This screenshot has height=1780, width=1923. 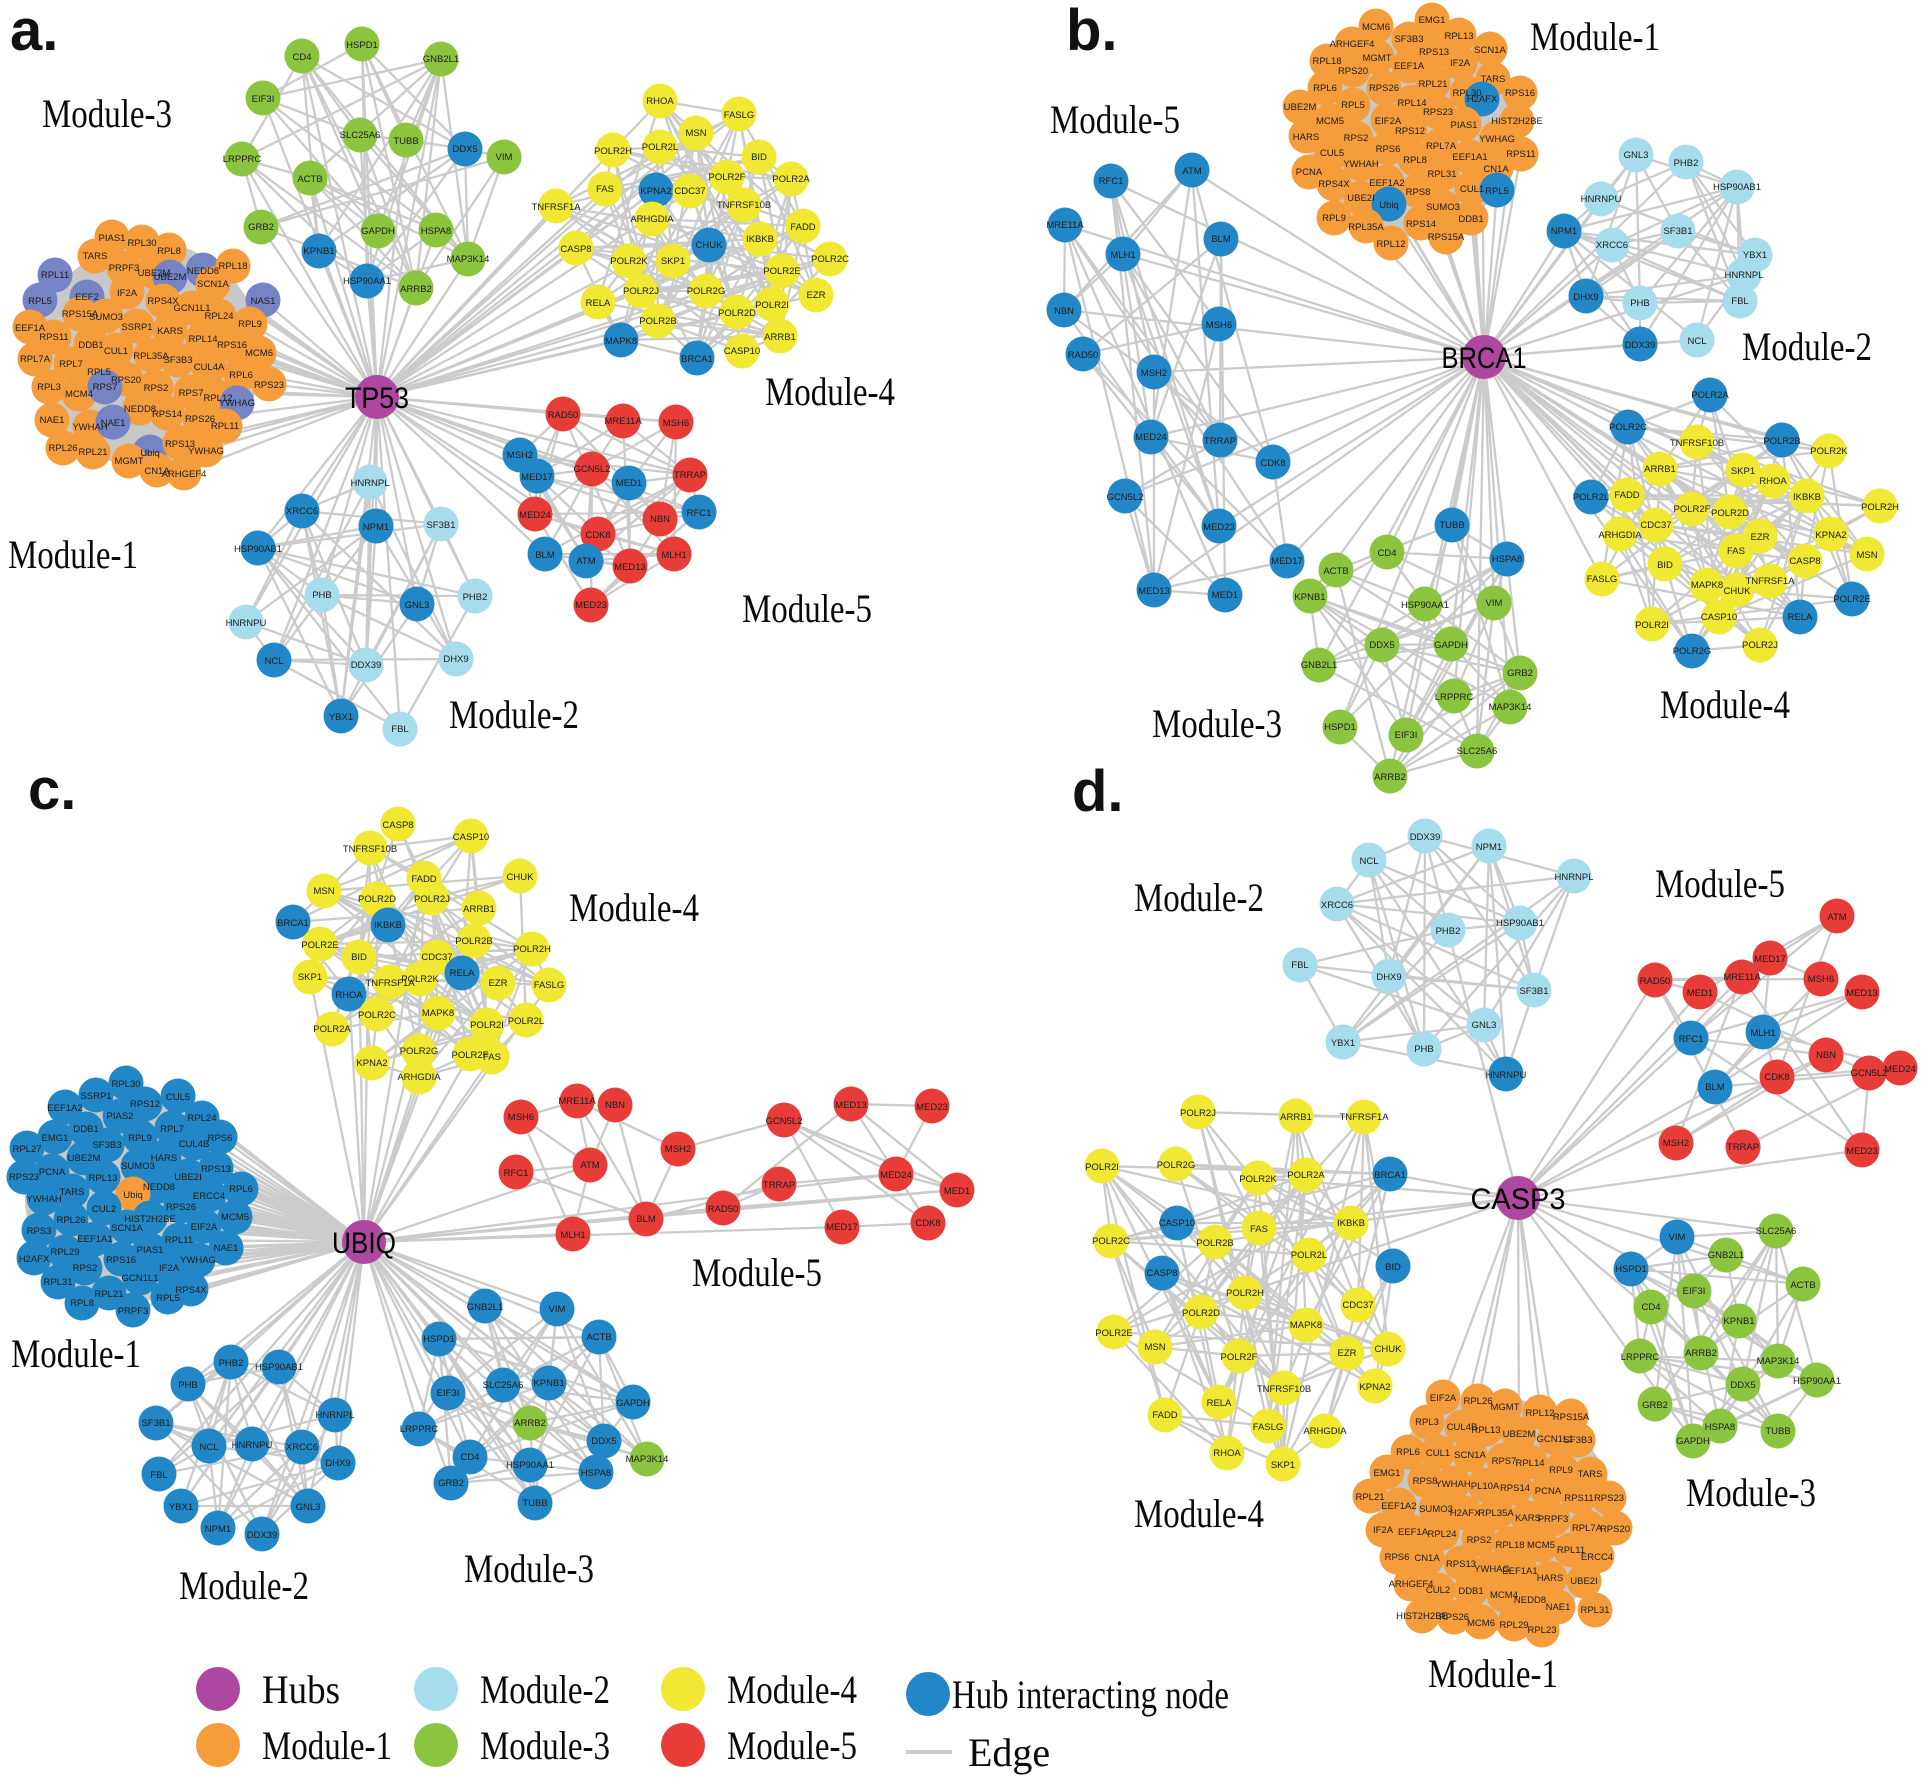 I want to click on svg-text: PHB, so click(x=322, y=595).